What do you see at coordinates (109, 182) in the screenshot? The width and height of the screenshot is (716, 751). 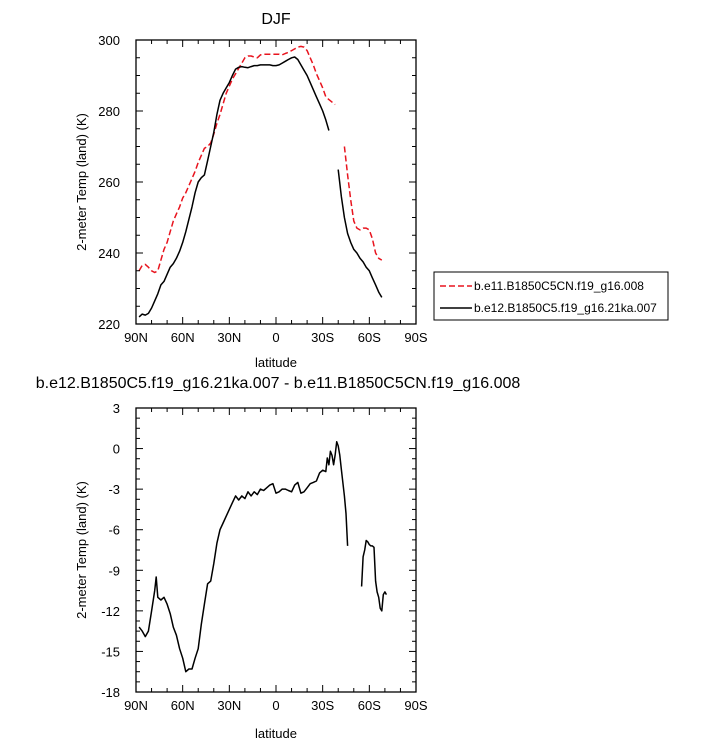 I see `y-tick-label: 260` at bounding box center [109, 182].